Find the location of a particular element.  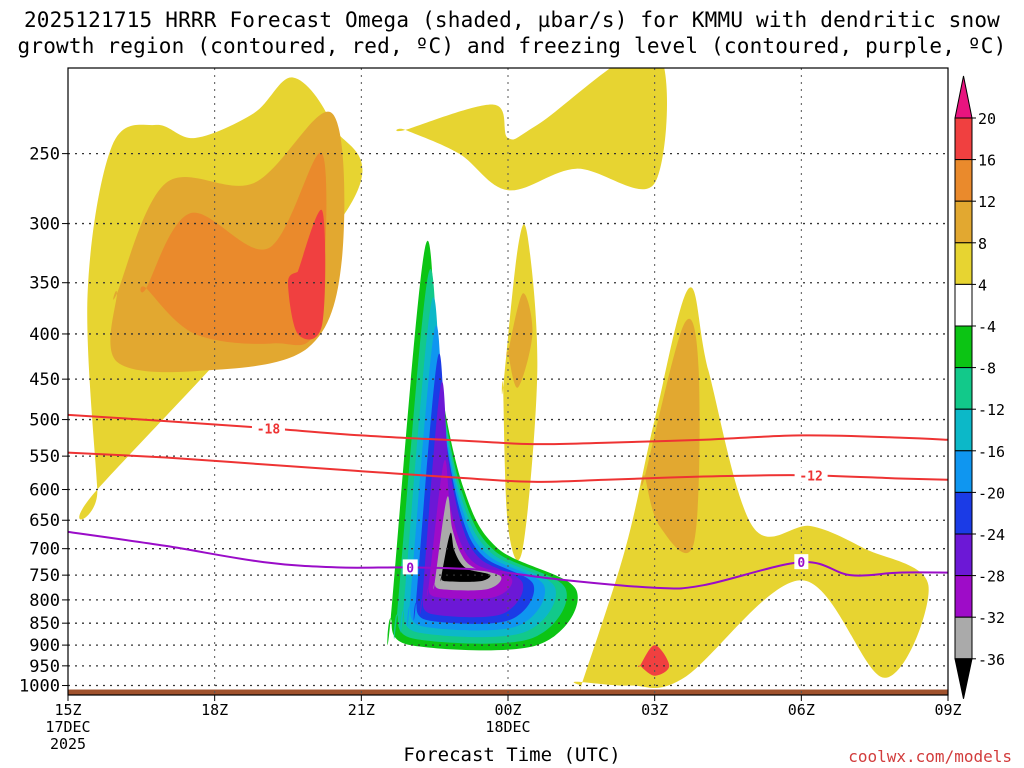

freezing-level-contour is located at coordinates (508, 560).